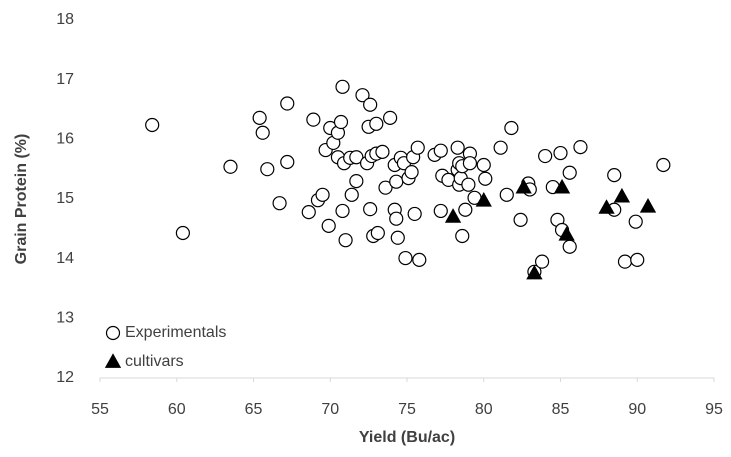 This screenshot has width=731, height=457. I want to click on y-tick-label: 16, so click(65, 139).